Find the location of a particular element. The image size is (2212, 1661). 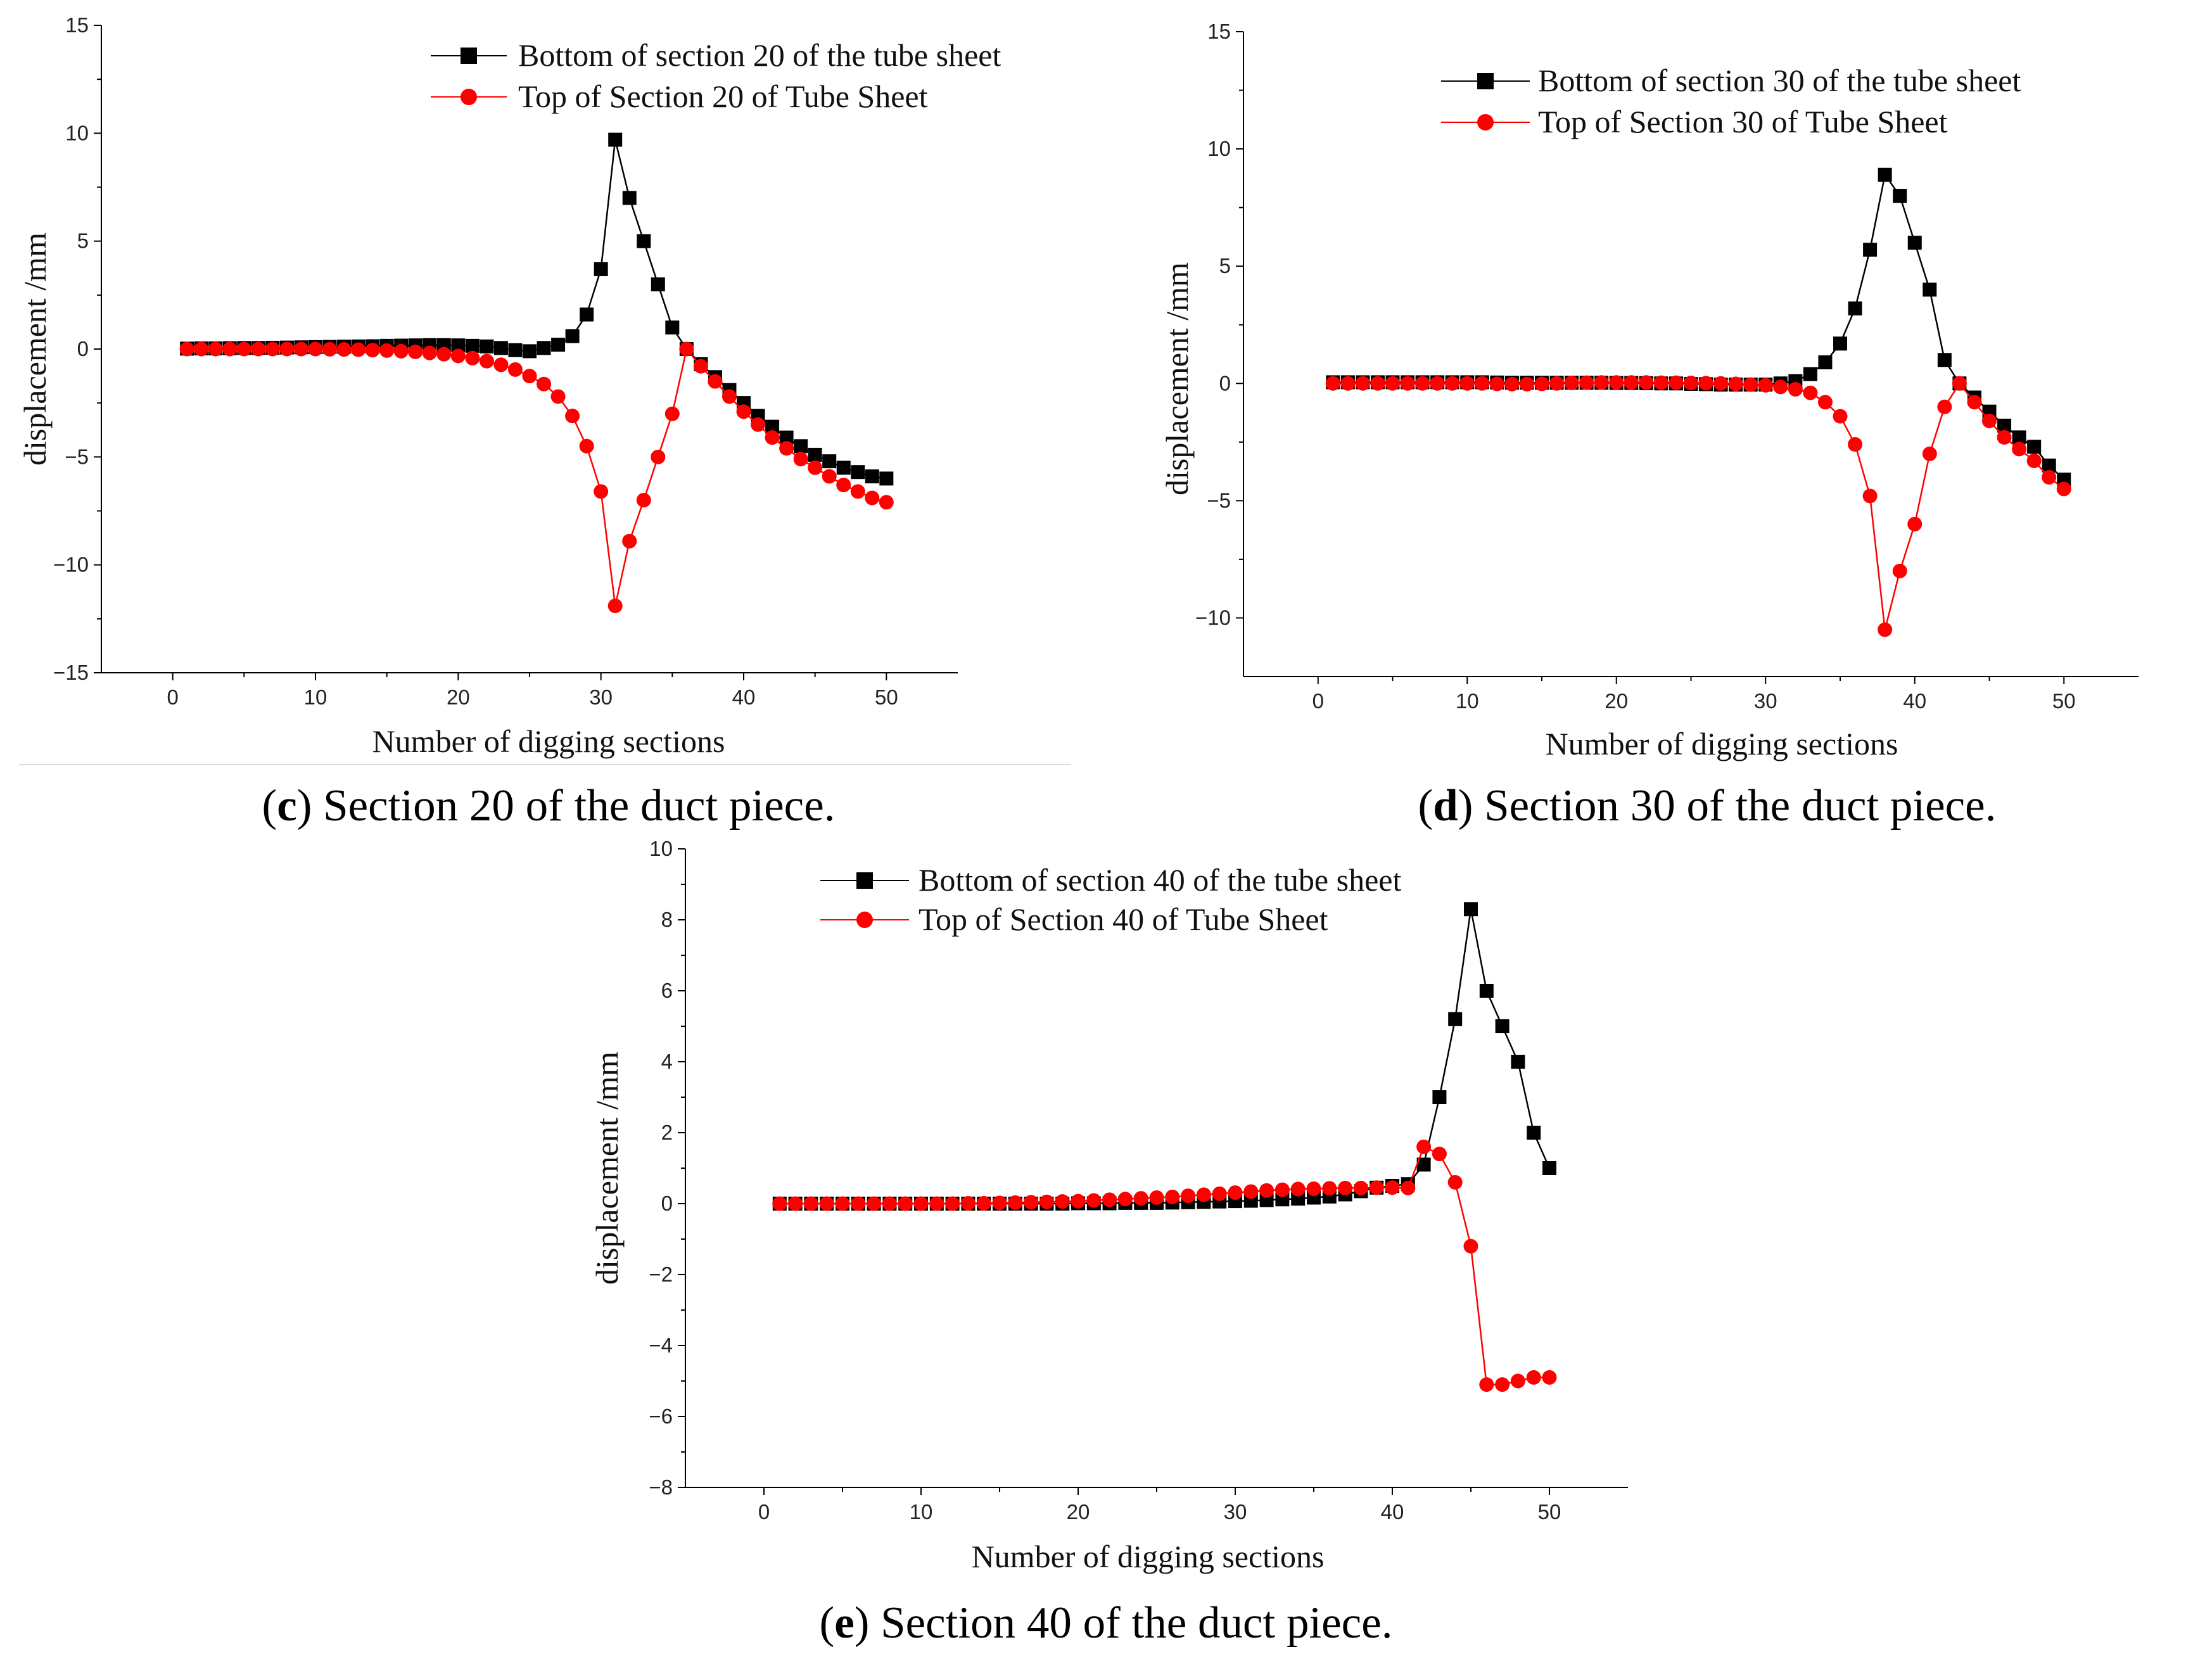

caption-c: (c) Section 20 of the duct piece. is located at coordinates (549, 805).